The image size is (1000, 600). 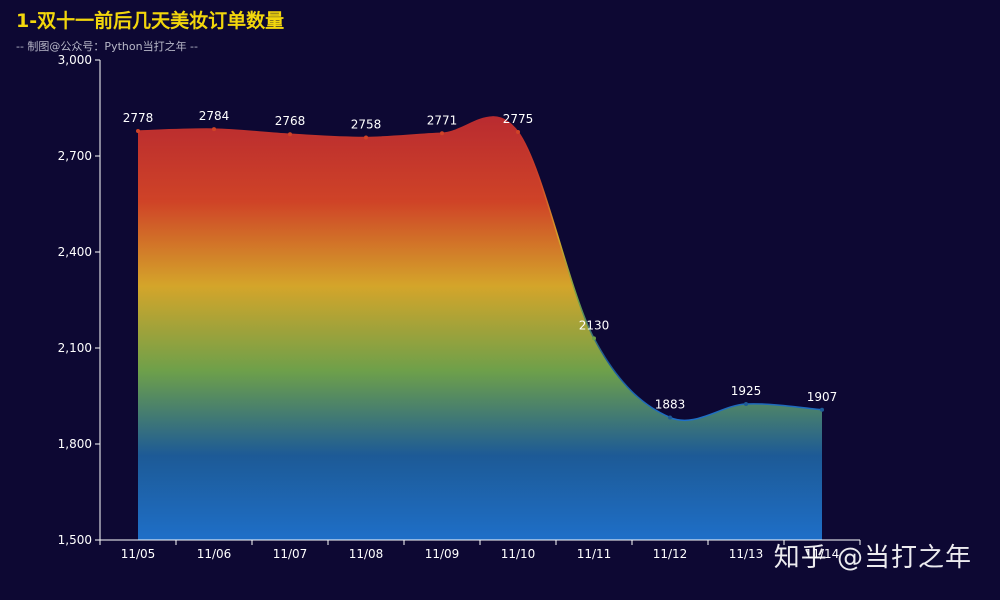 I want to click on x-tick-label: 11/09, so click(x=442, y=554).